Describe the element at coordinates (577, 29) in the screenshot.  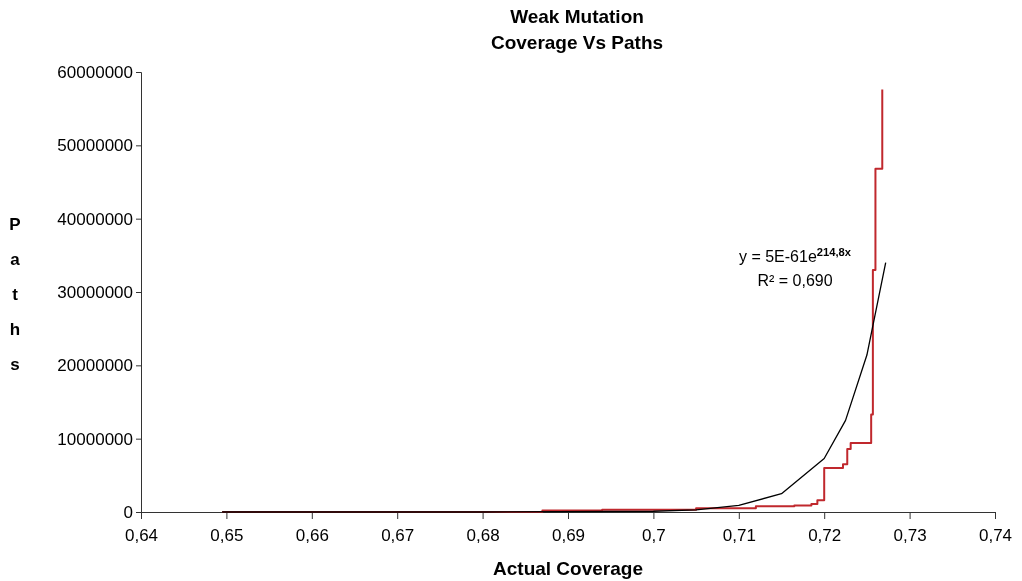
I see `chart-title: Weak Mutation Coverage Vs Paths` at that location.